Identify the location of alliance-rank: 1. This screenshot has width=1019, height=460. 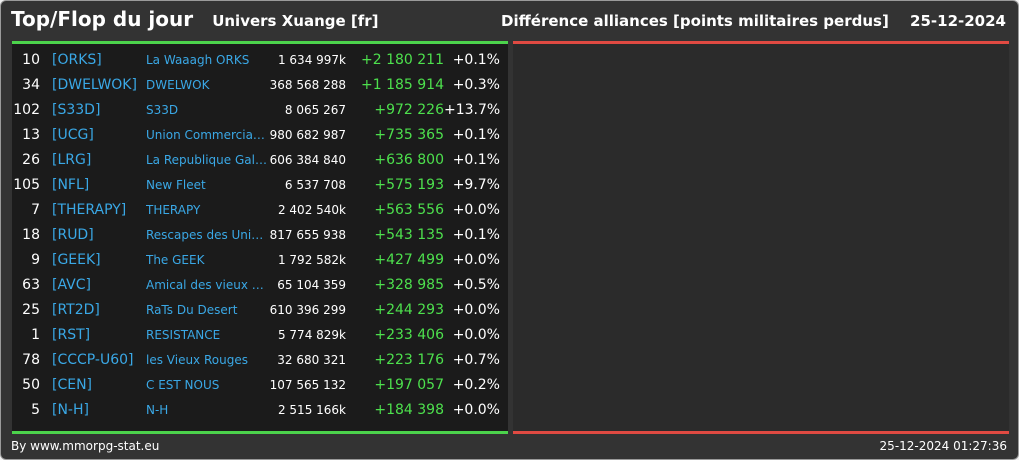
(35, 335).